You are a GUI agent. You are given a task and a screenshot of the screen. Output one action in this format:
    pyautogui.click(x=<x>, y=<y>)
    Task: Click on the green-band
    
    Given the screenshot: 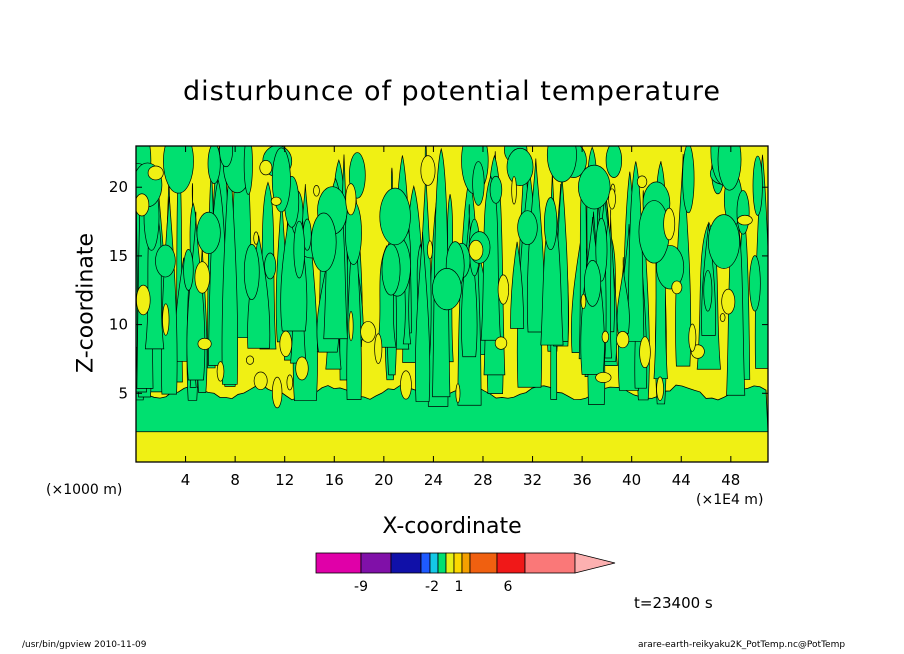 What is the action you would take?
    pyautogui.click(x=452, y=408)
    